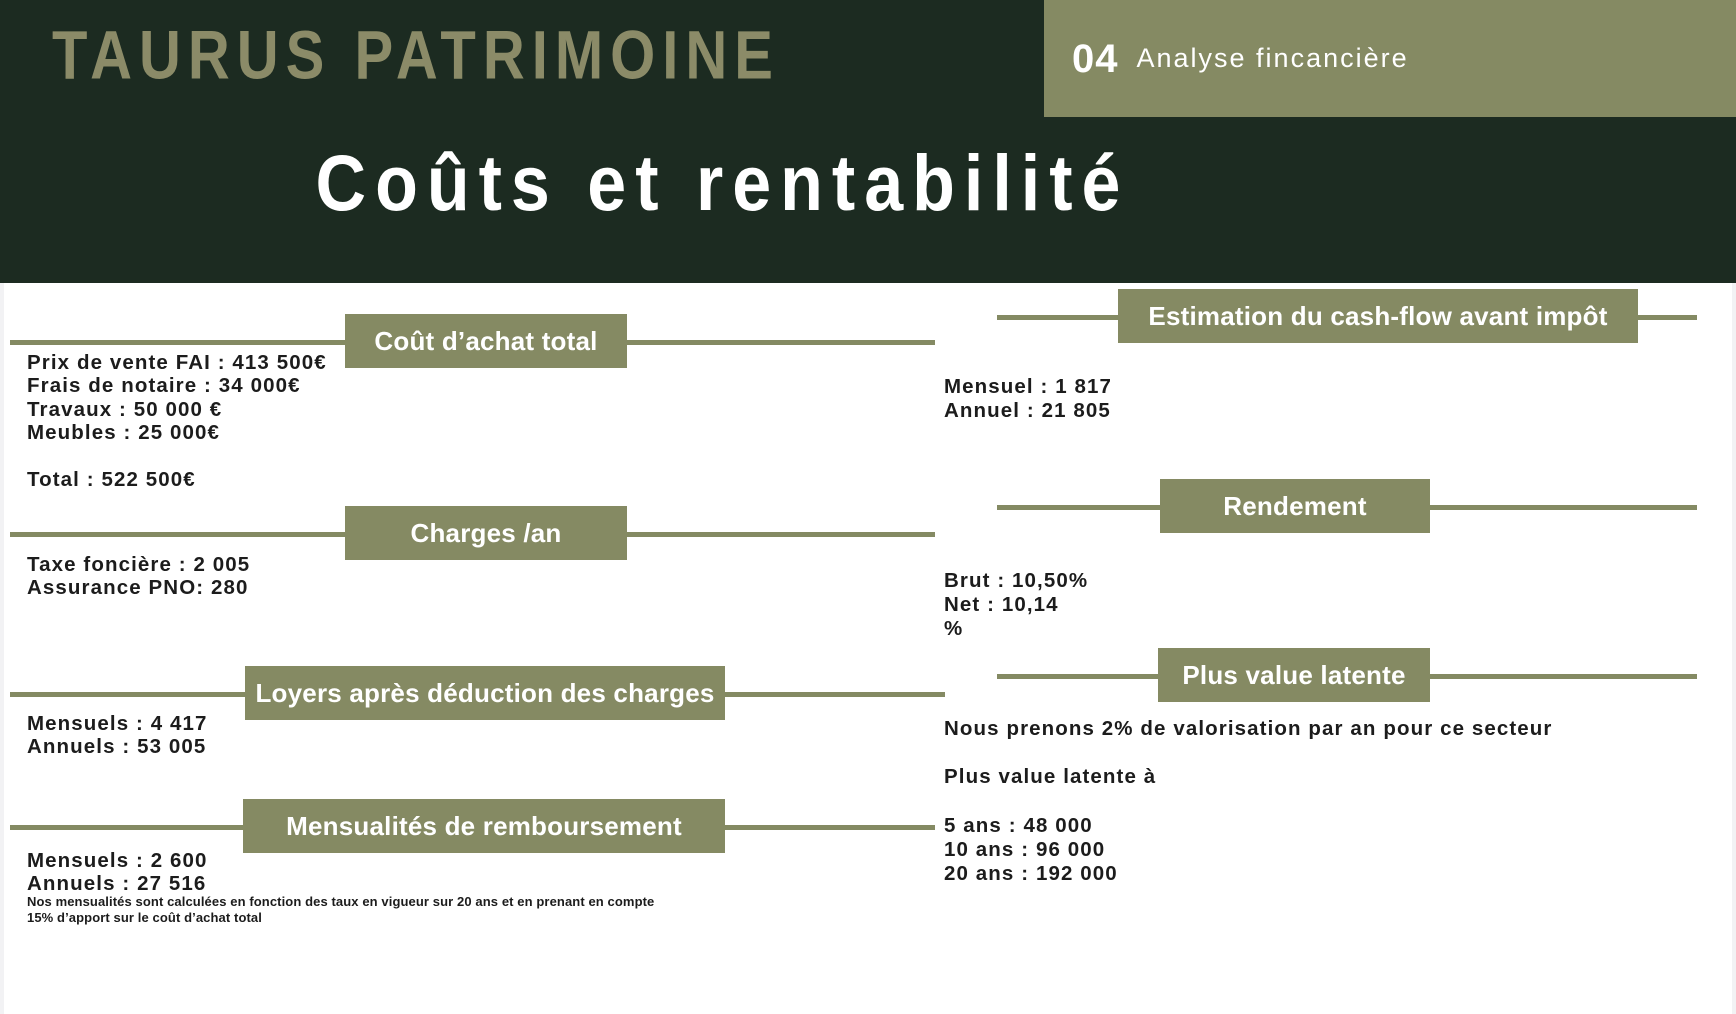 This screenshot has height=1014, width=1736. Describe the element at coordinates (416, 55) in the screenshot. I see `brand-title: TAURUS PATRIMOINE` at that location.